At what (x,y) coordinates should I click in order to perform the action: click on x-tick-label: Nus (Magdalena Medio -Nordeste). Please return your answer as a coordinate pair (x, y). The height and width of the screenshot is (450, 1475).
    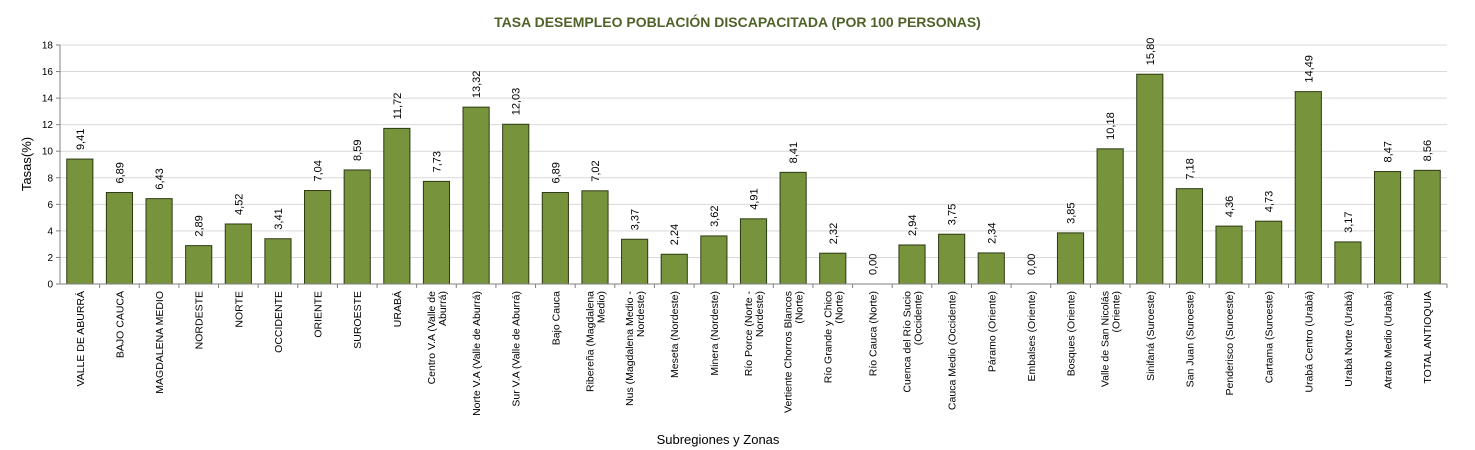
    Looking at the image, I should click on (635, 348).